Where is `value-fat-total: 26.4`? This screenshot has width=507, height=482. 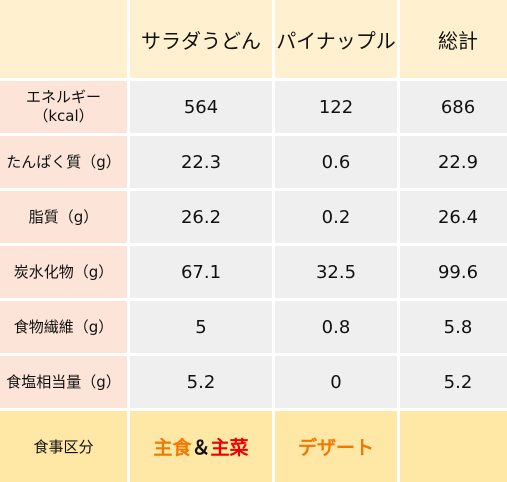 value-fat-total: 26.4 is located at coordinates (453, 217).